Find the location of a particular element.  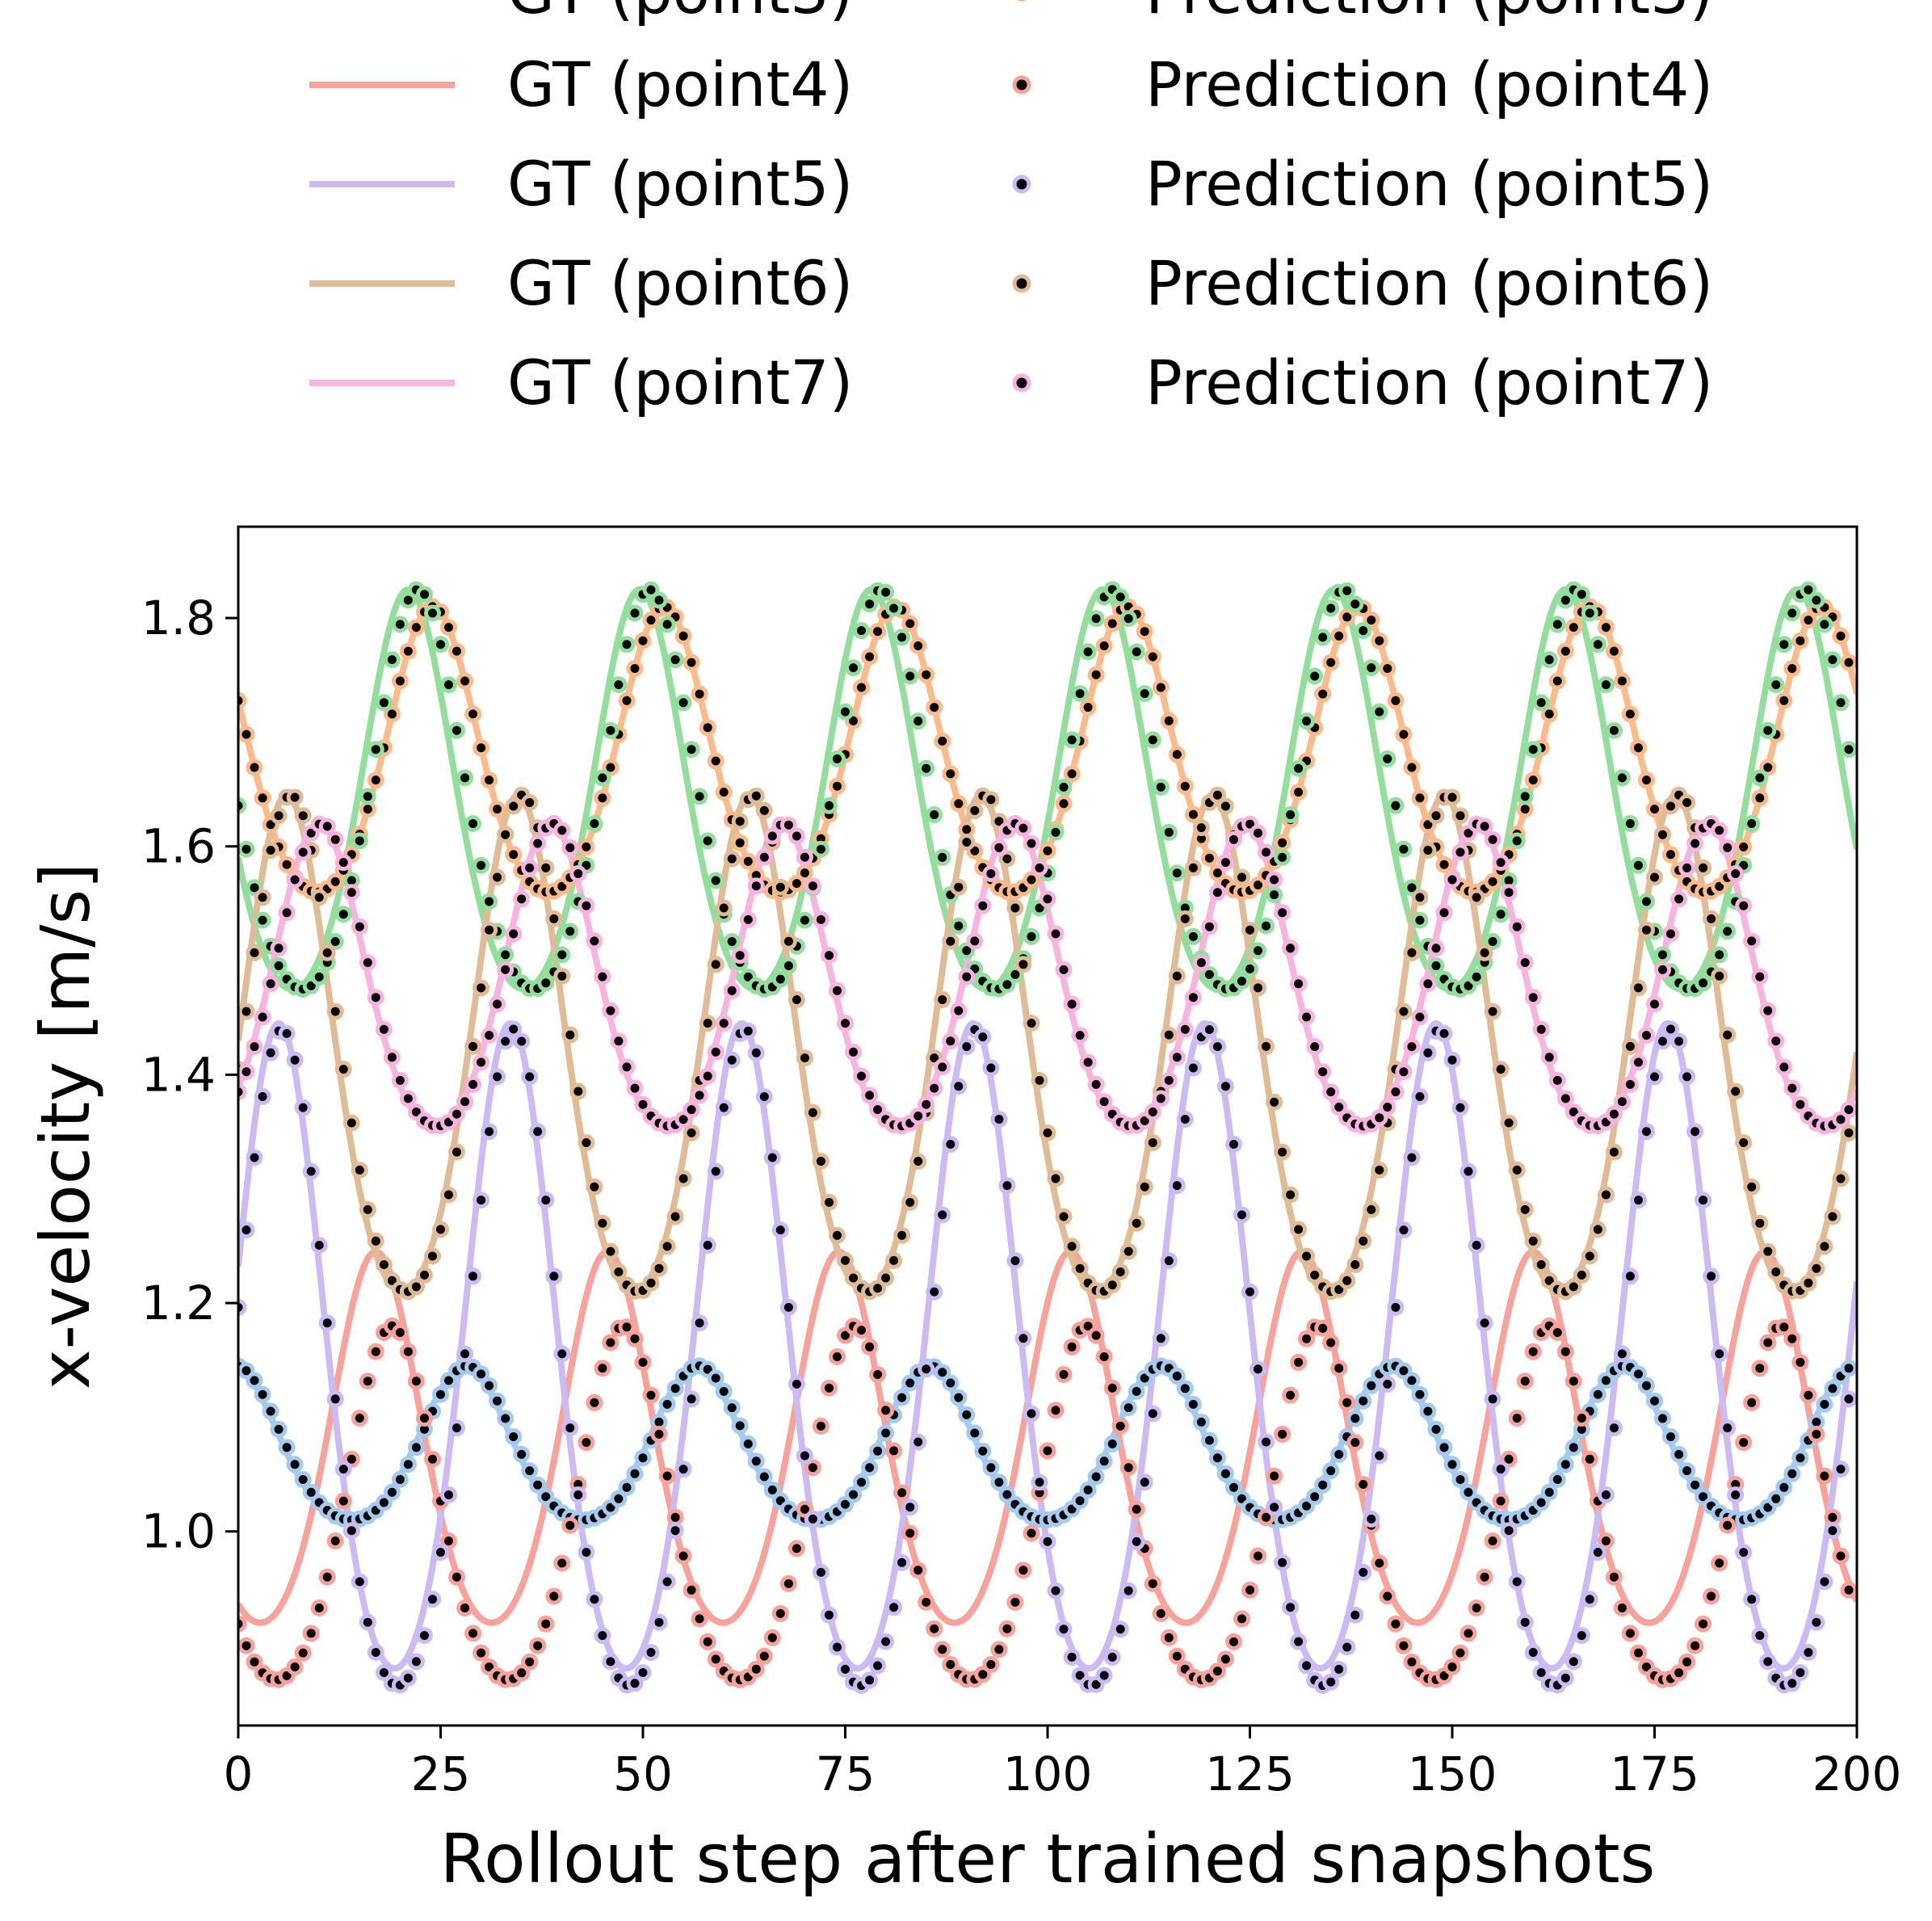

y-axis: 1.0 1.2 1.4 1.6 1.8 is located at coordinates (189, 1075).